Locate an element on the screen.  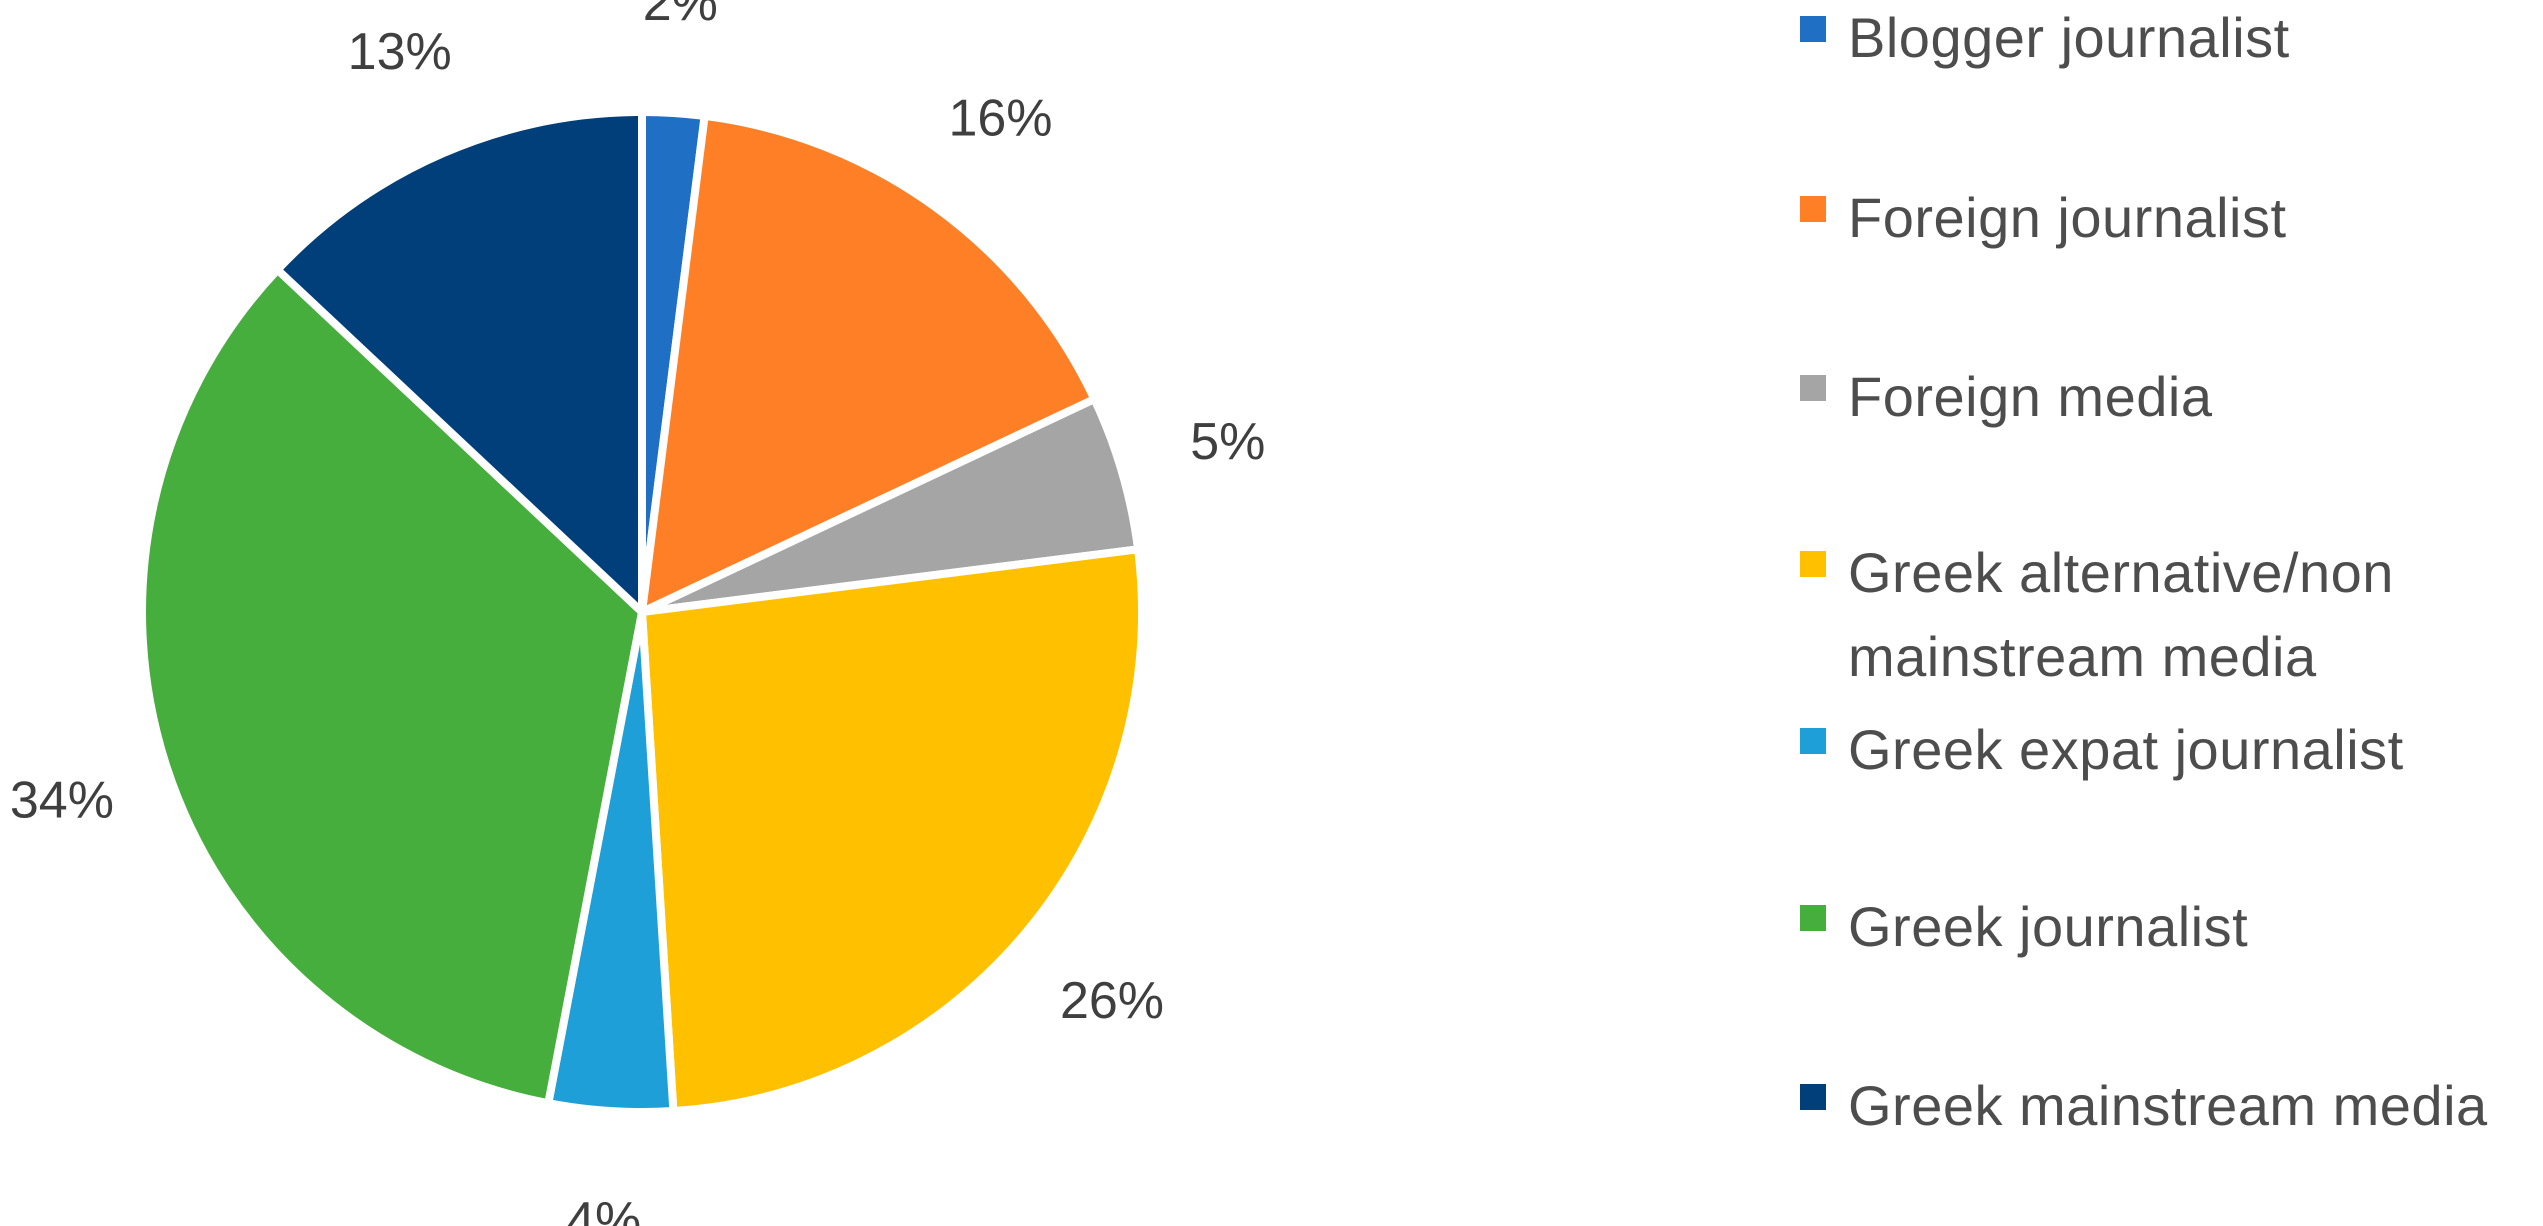
pie-slice-greek-journalist is located at coordinates (392, 686).